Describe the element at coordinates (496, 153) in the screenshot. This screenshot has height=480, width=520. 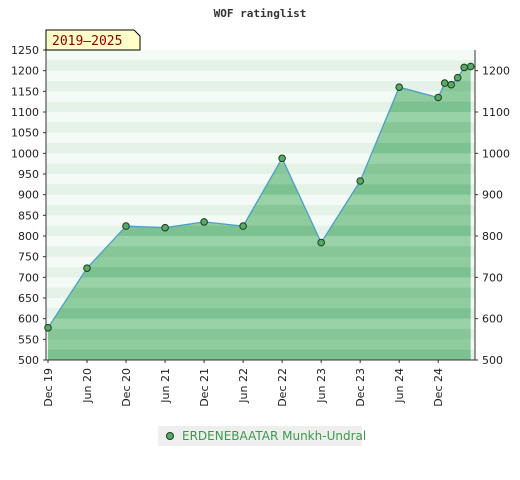
I see `y-tick-right: 1000` at that location.